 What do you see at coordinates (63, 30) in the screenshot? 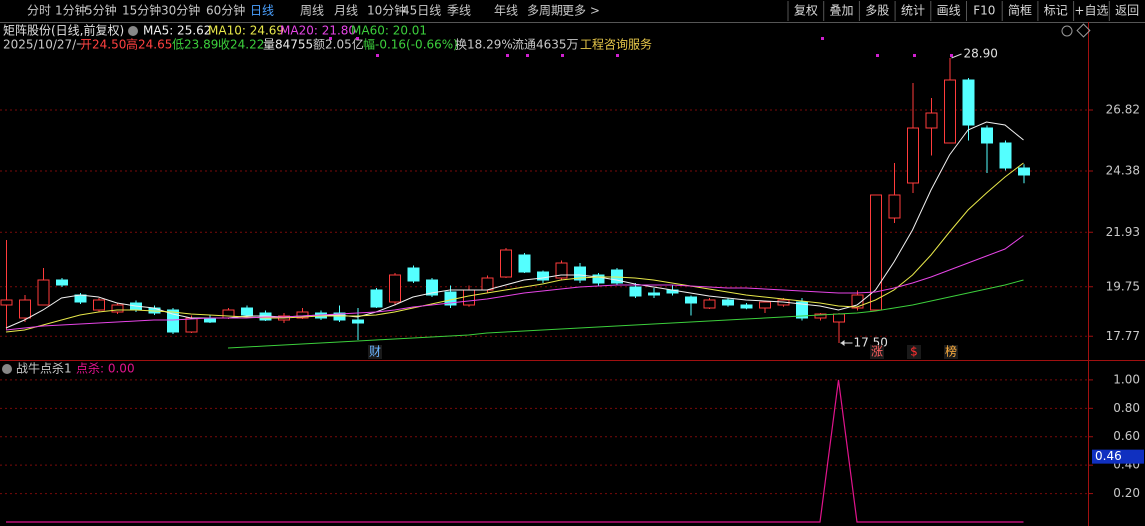
I see `stock-title: 矩阵股份(日线,前复权)` at bounding box center [63, 30].